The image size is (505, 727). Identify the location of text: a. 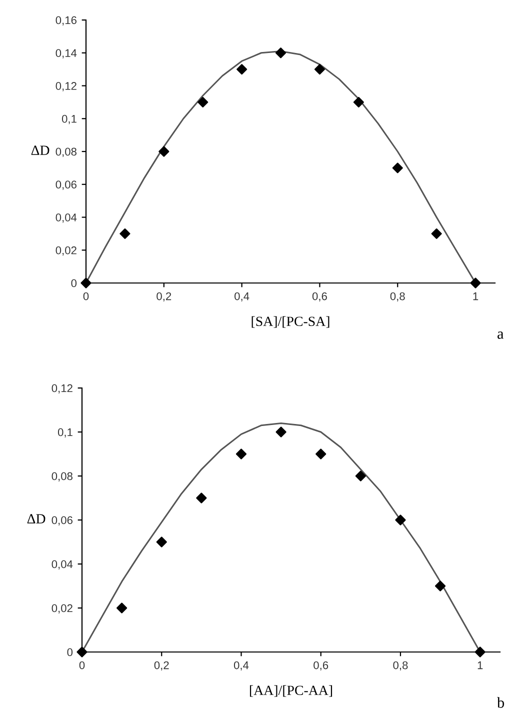
(501, 335).